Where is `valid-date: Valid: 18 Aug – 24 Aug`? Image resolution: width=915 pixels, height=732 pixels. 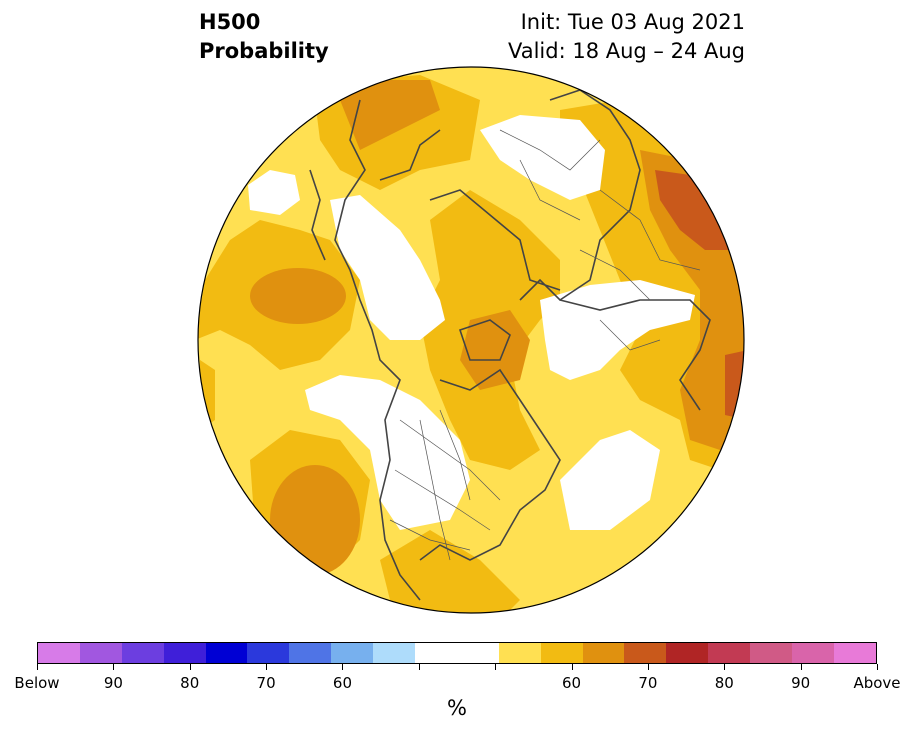
valid-date: Valid: 18 Aug – 24 Aug is located at coordinates (626, 51).